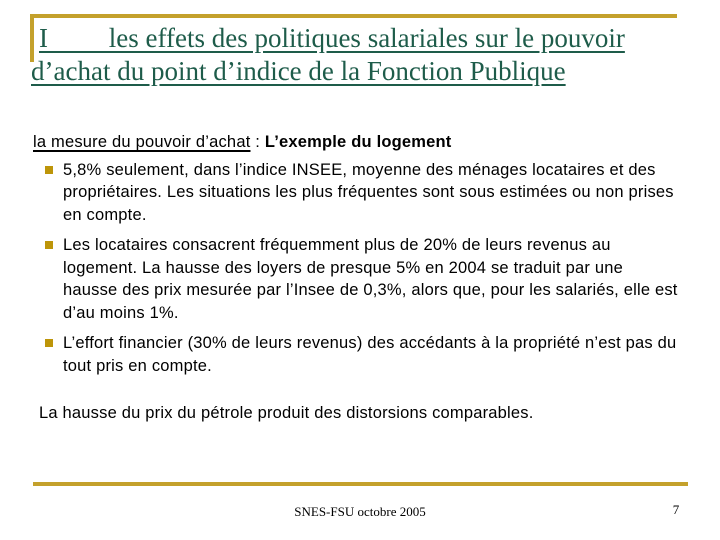 This screenshot has height=540, width=720. Describe the element at coordinates (360, 484) in the screenshot. I see `bottom-accent-rule` at that location.